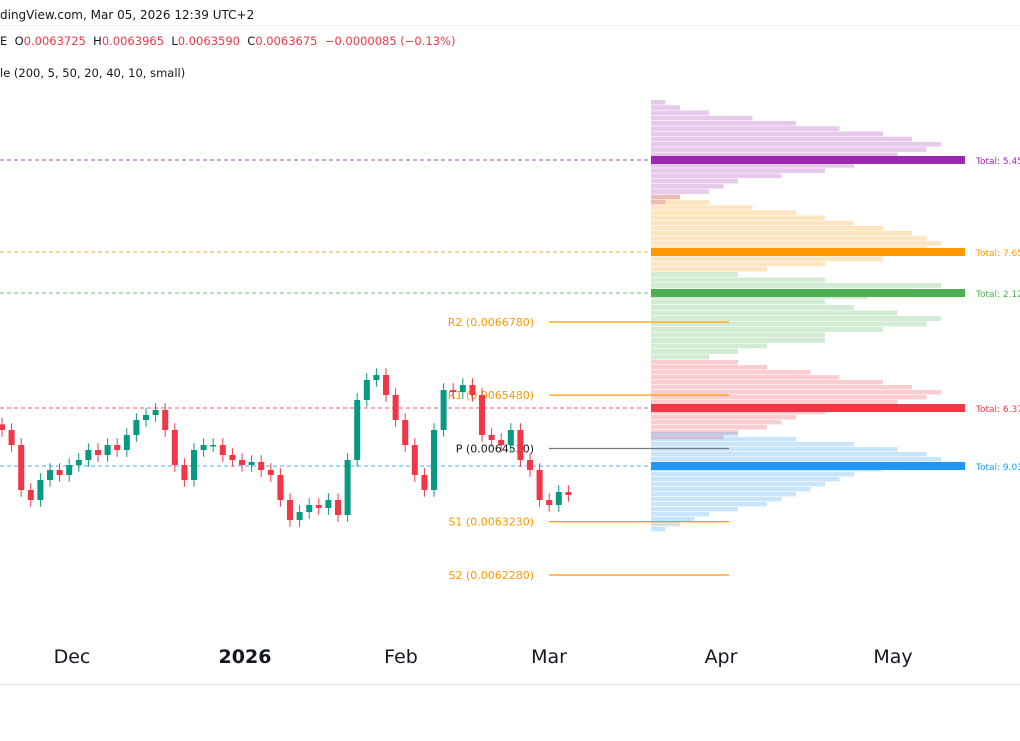 Image resolution: width=1020 pixels, height=741 pixels. What do you see at coordinates (549, 657) in the screenshot?
I see `x-tick-label: Mar` at bounding box center [549, 657].